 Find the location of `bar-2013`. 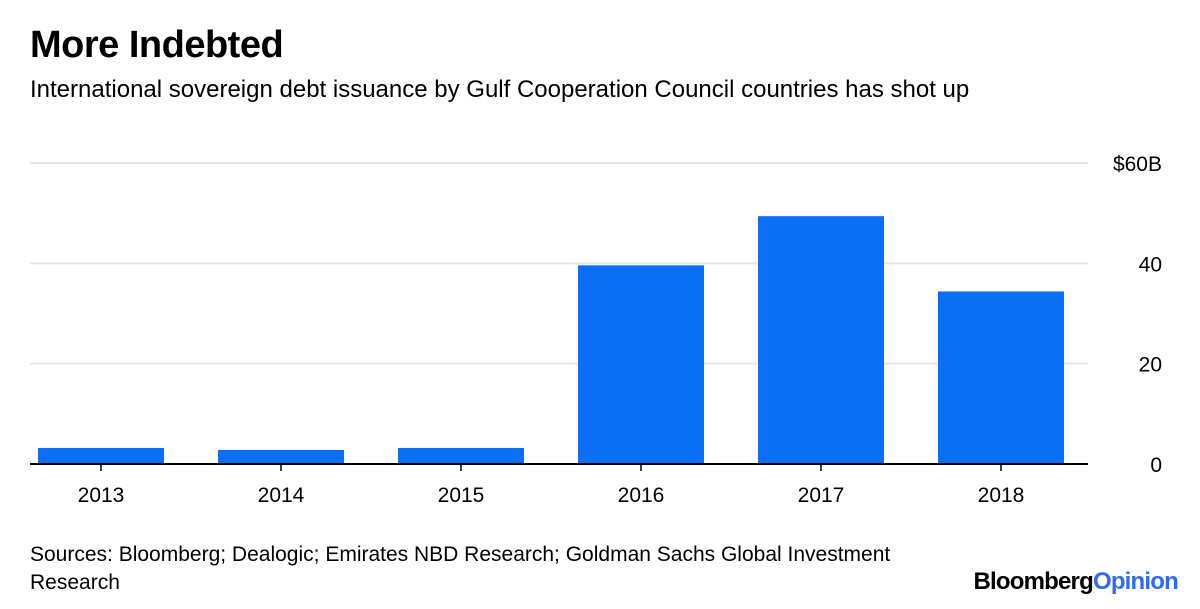

bar-2013 is located at coordinates (101, 455).